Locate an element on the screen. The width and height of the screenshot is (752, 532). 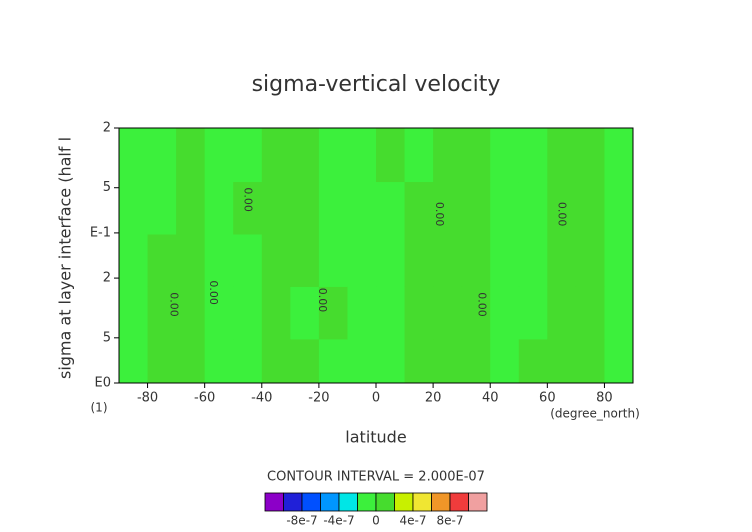
x-tick-label: 60 is located at coordinates (547, 398).